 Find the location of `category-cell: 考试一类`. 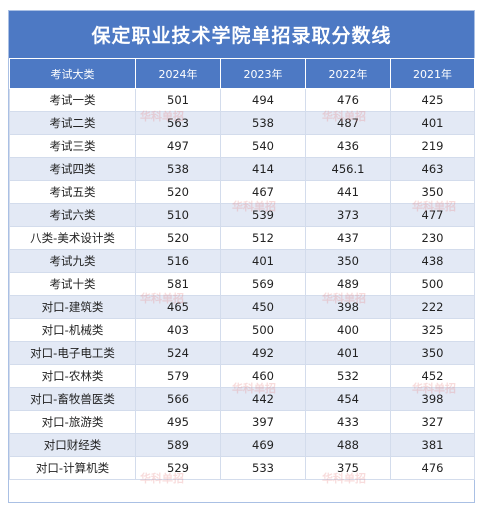

category-cell: 考试一类 is located at coordinates (72, 100).